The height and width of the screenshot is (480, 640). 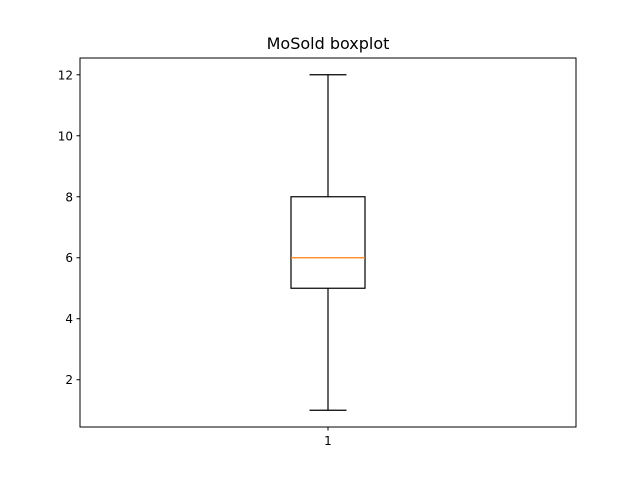 I want to click on chart-title: MoSold boxplot, so click(x=328, y=43).